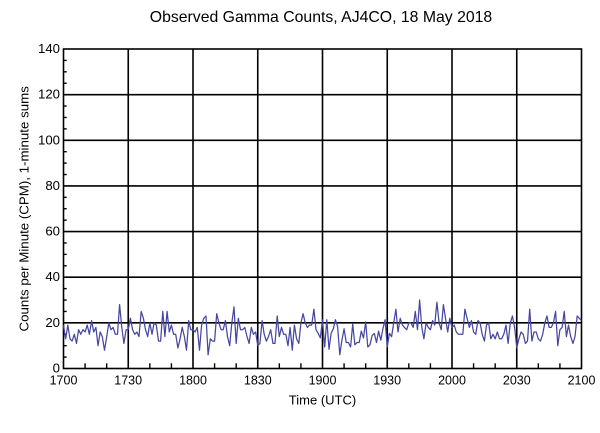 The width and height of the screenshot is (600, 433). Describe the element at coordinates (517, 381) in the screenshot. I see `svg-text: 2030` at that location.